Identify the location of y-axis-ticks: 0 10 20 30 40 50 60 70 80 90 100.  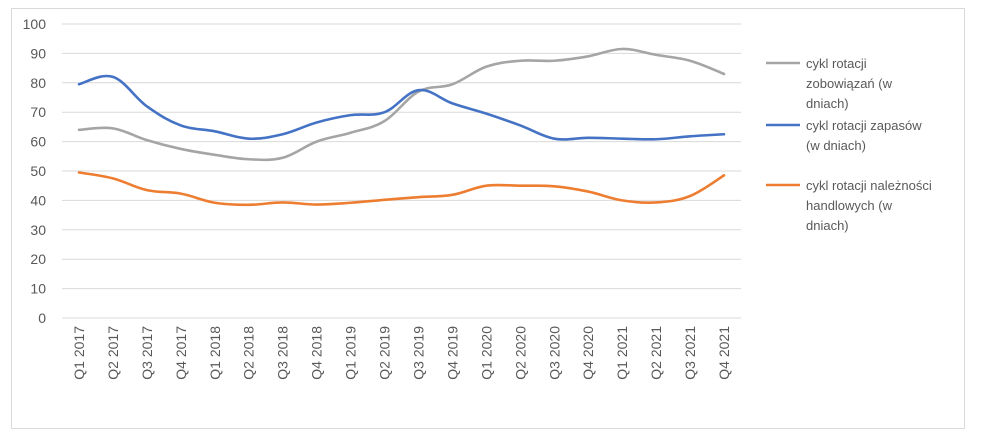
(35, 171).